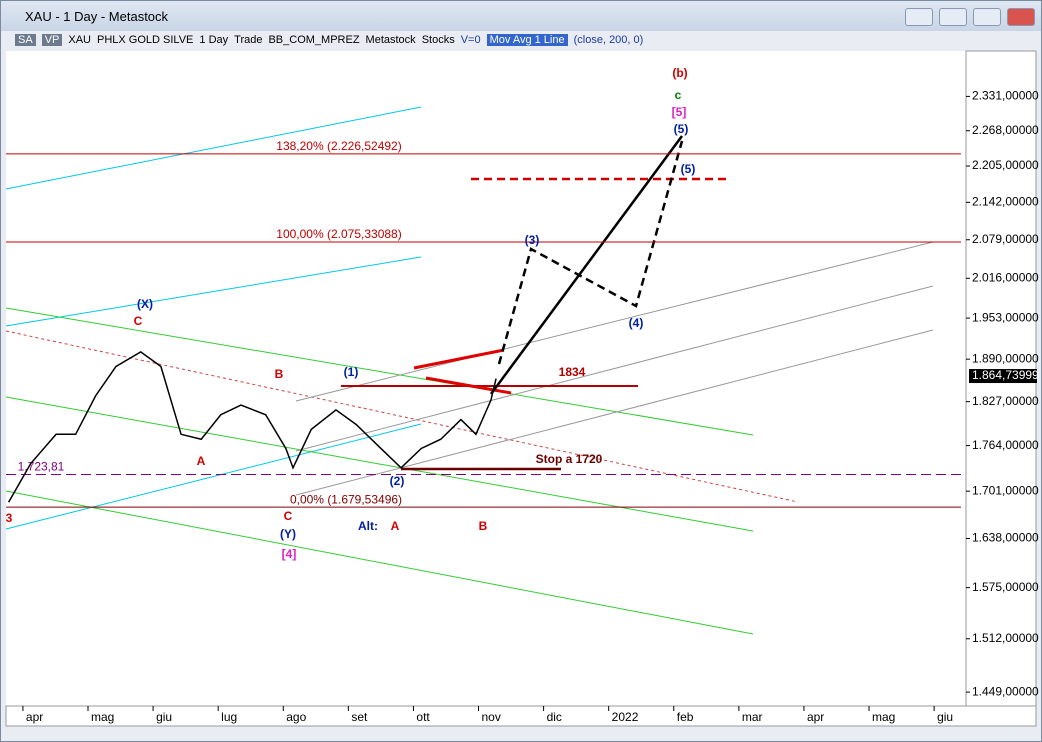 The width and height of the screenshot is (1042, 742). I want to click on toolbar-item: XAU, so click(79, 40).